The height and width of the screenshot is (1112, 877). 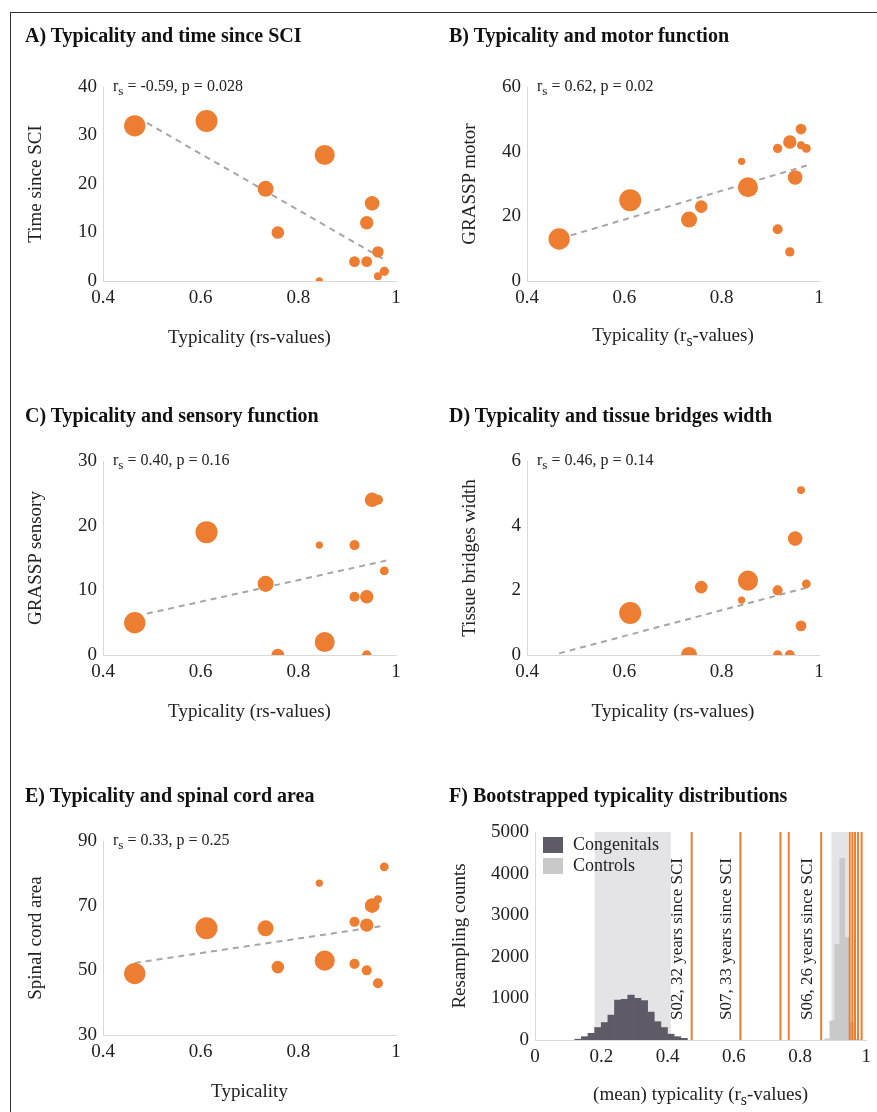 I want to click on chart-title: E) Typicality and spinal cord area, so click(x=170, y=795).